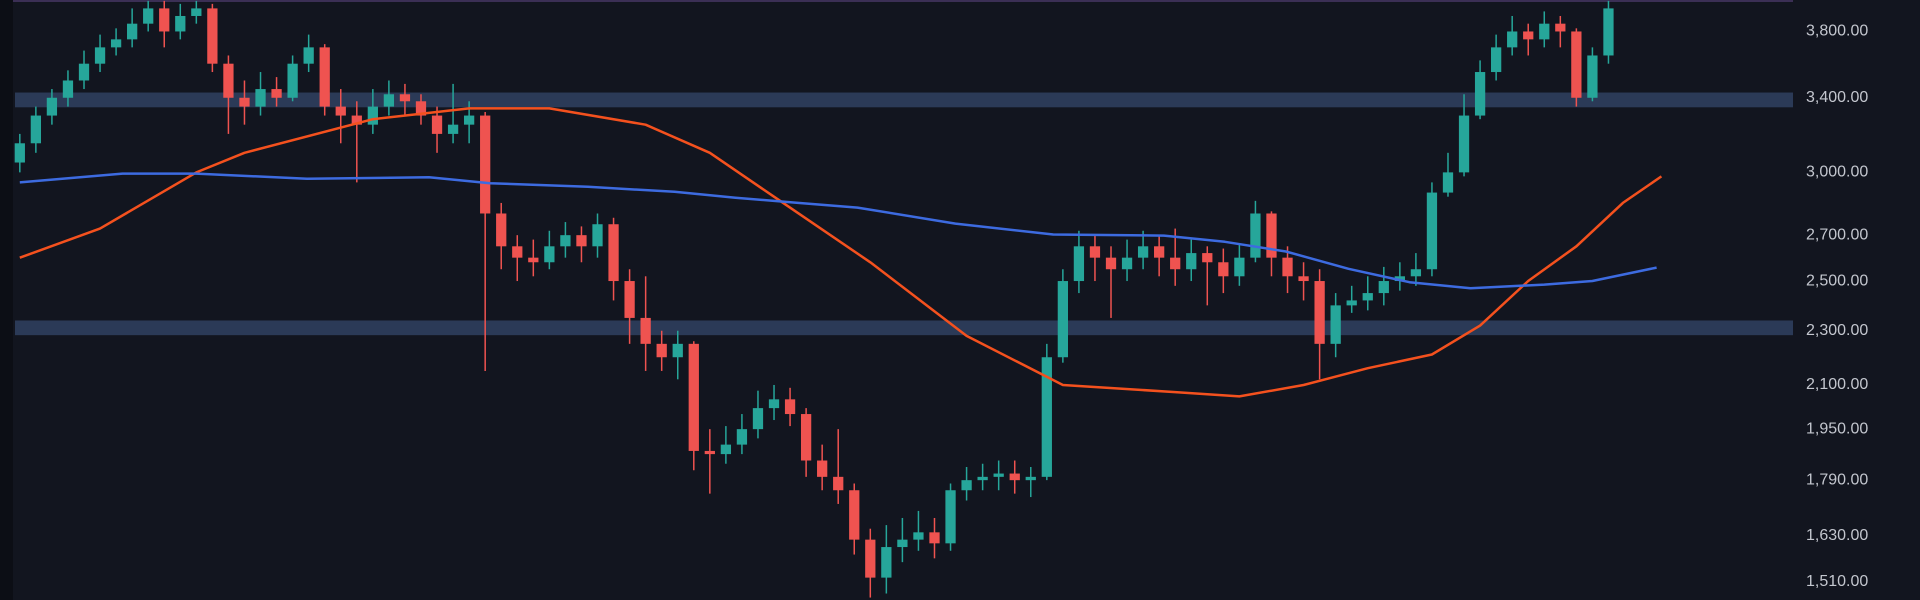  What do you see at coordinates (1837, 172) in the screenshot?
I see `y-tick-label: 3,000.00` at bounding box center [1837, 172].